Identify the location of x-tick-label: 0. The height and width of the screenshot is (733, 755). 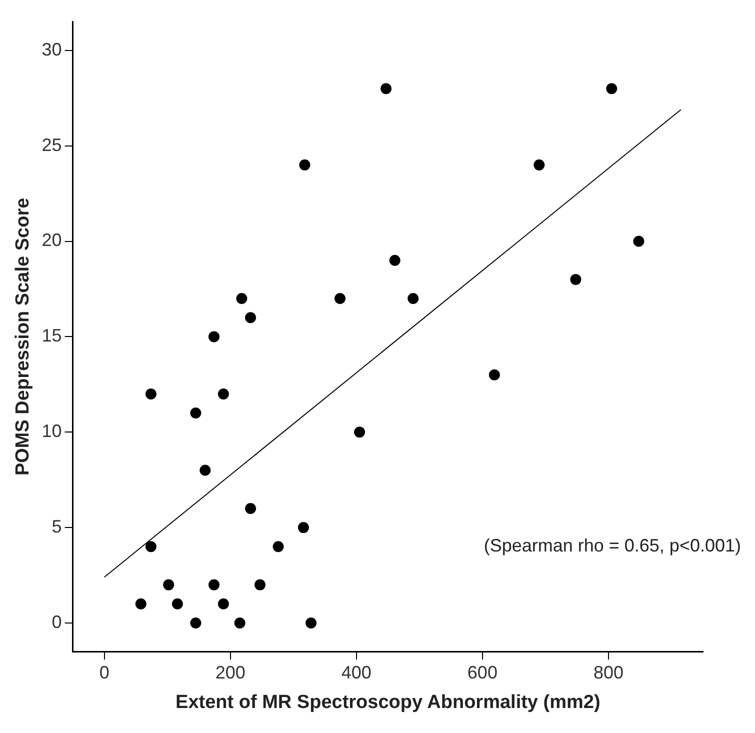
(104, 672).